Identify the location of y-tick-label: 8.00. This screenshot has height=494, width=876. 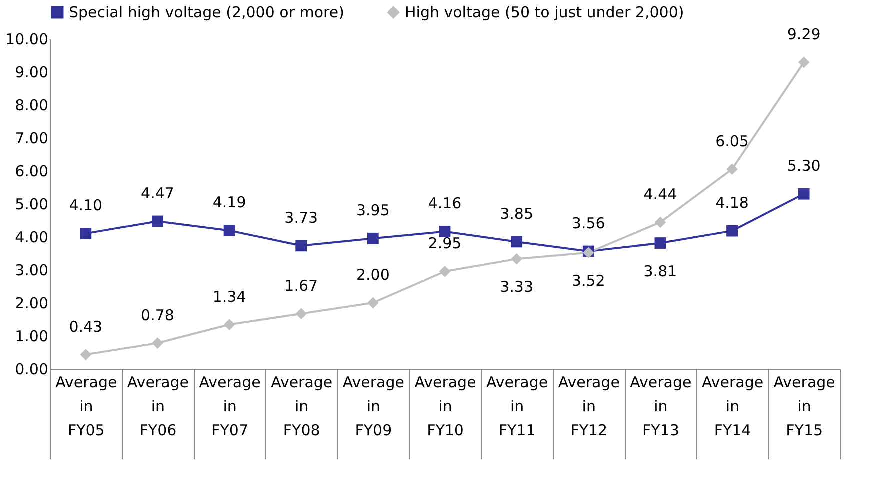
(31, 105).